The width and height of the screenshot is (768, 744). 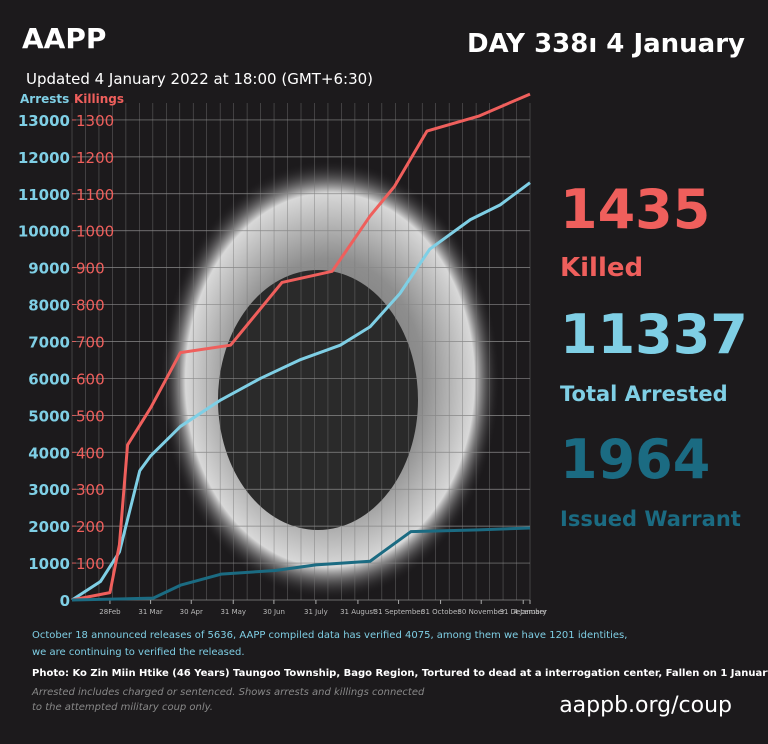 What do you see at coordinates (301, 564) in the screenshot?
I see `series-line` at bounding box center [301, 564].